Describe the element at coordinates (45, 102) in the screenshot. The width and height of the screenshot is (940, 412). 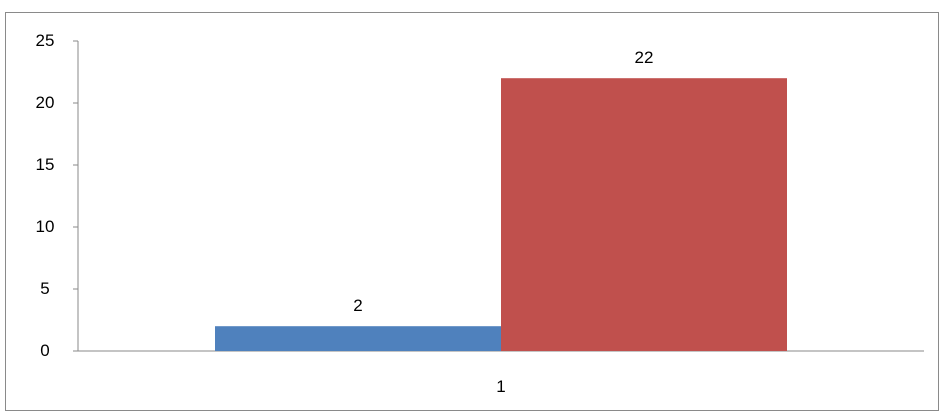
I see `y-axis-tick-label: 20` at that location.